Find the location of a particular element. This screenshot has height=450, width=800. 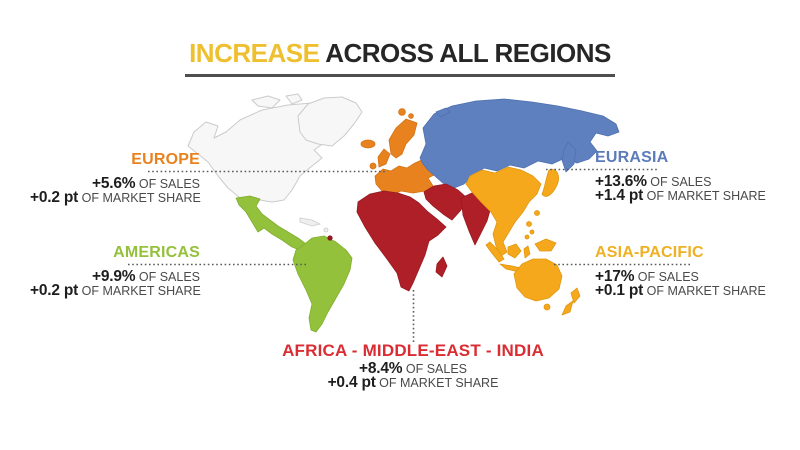

map-french-guiana-dot is located at coordinates (330, 238).